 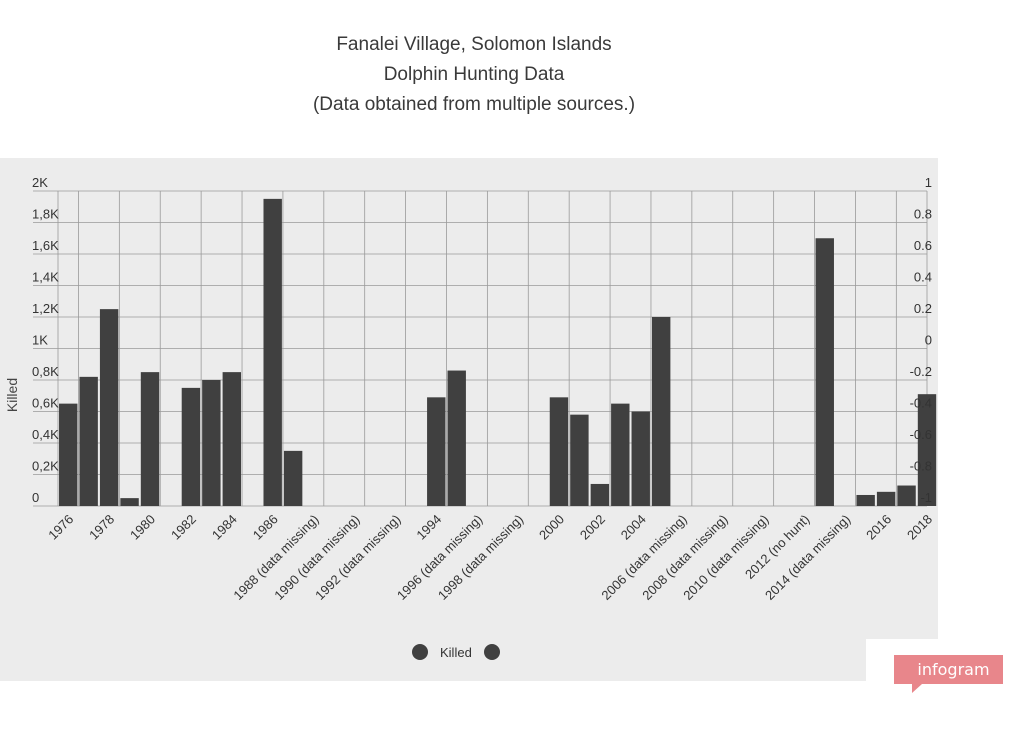 I want to click on x-tick-label: 1982, so click(x=183, y=527).